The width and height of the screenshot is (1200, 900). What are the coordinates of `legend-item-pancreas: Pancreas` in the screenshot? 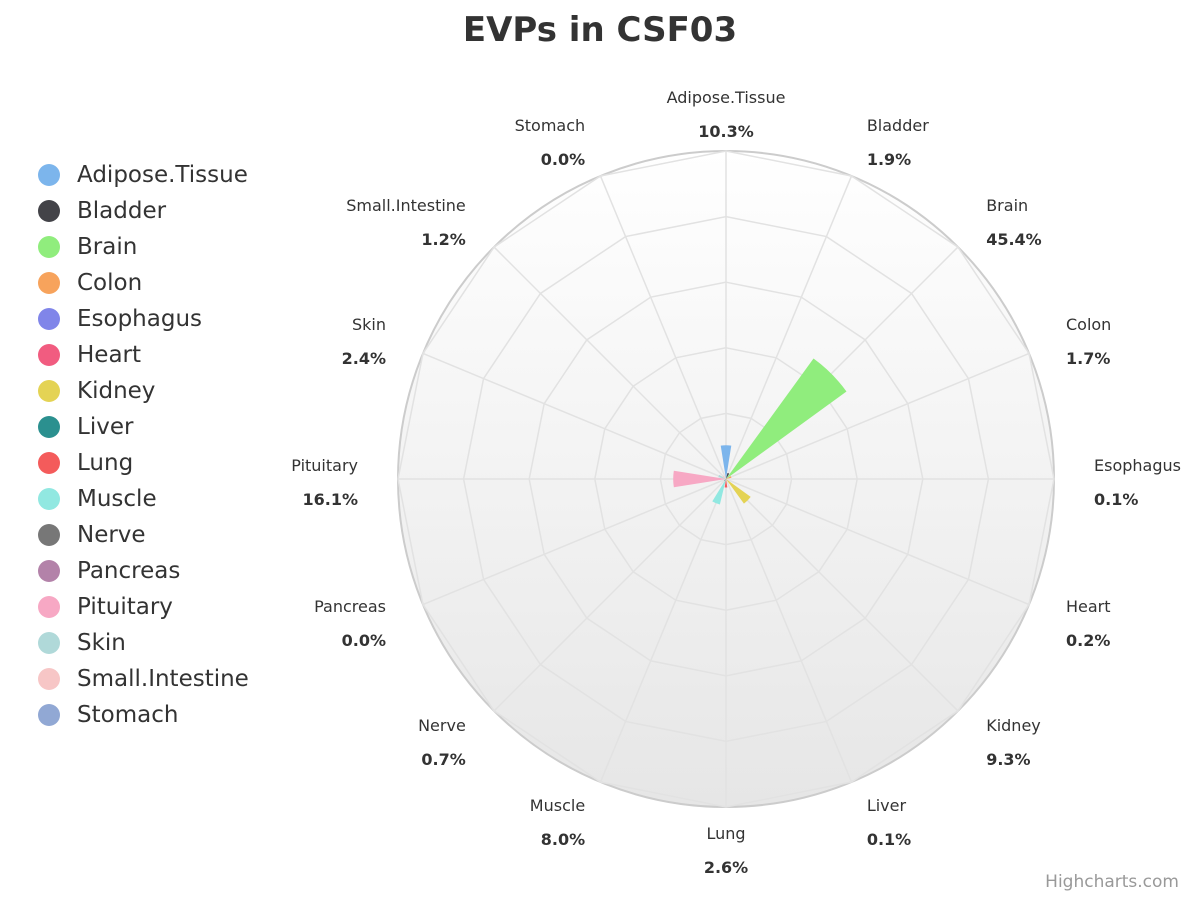 It's located at (143, 571).